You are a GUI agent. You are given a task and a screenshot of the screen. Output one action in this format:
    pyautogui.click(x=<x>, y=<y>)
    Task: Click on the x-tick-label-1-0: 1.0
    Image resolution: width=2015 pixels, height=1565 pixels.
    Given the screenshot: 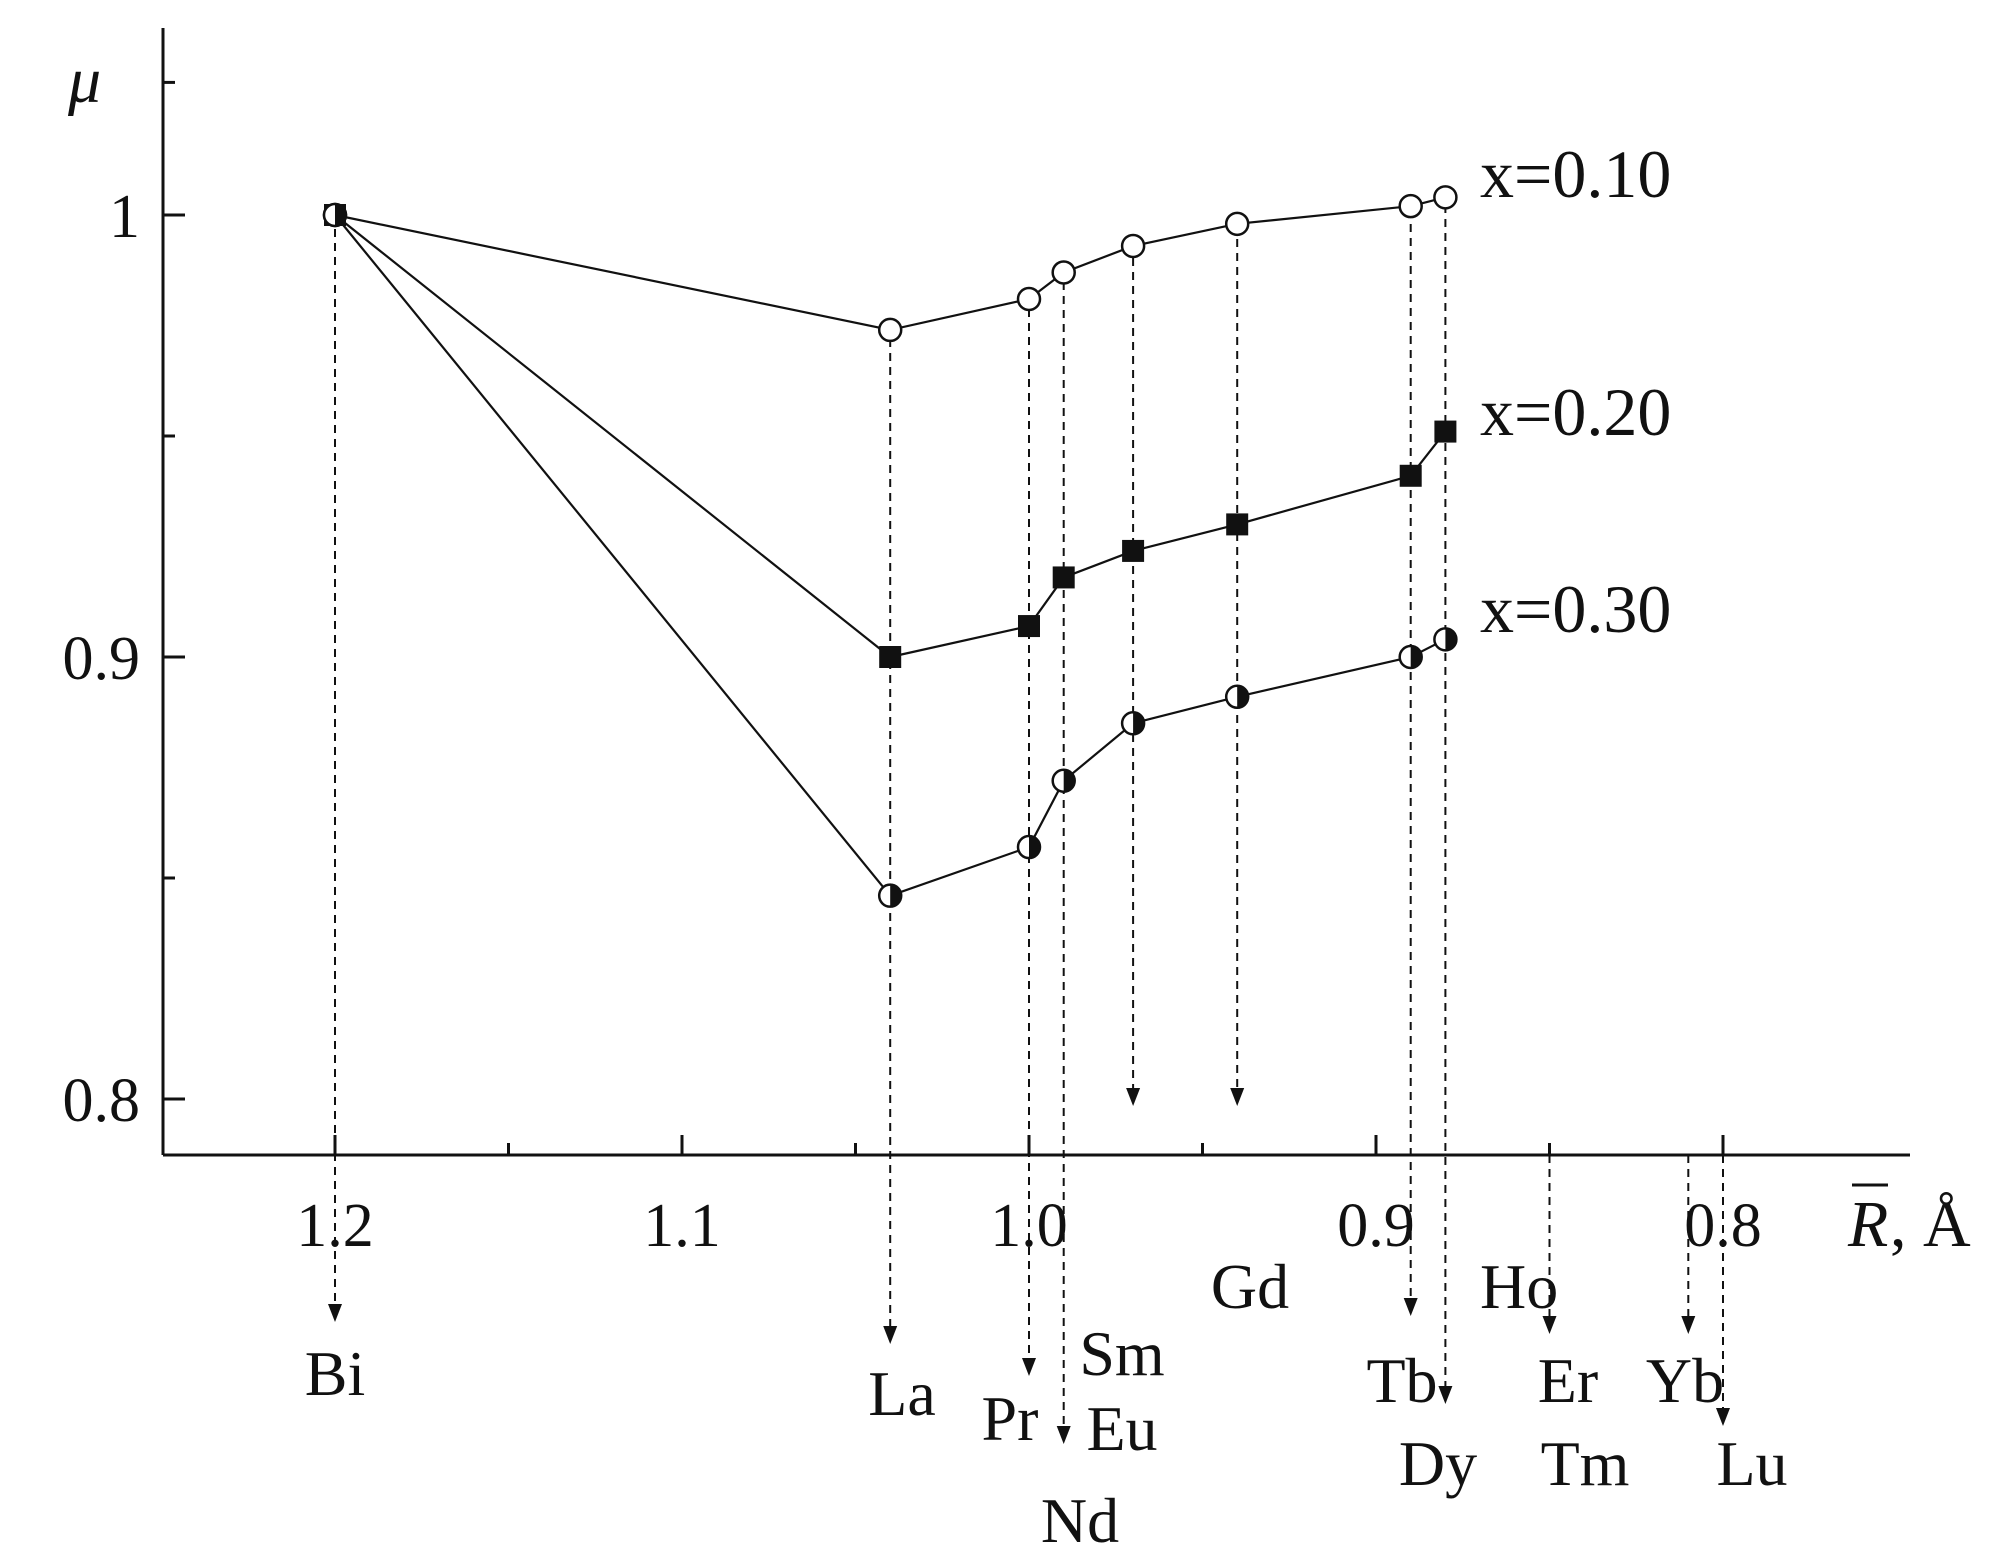 What is the action you would take?
    pyautogui.click(x=1029, y=1226)
    